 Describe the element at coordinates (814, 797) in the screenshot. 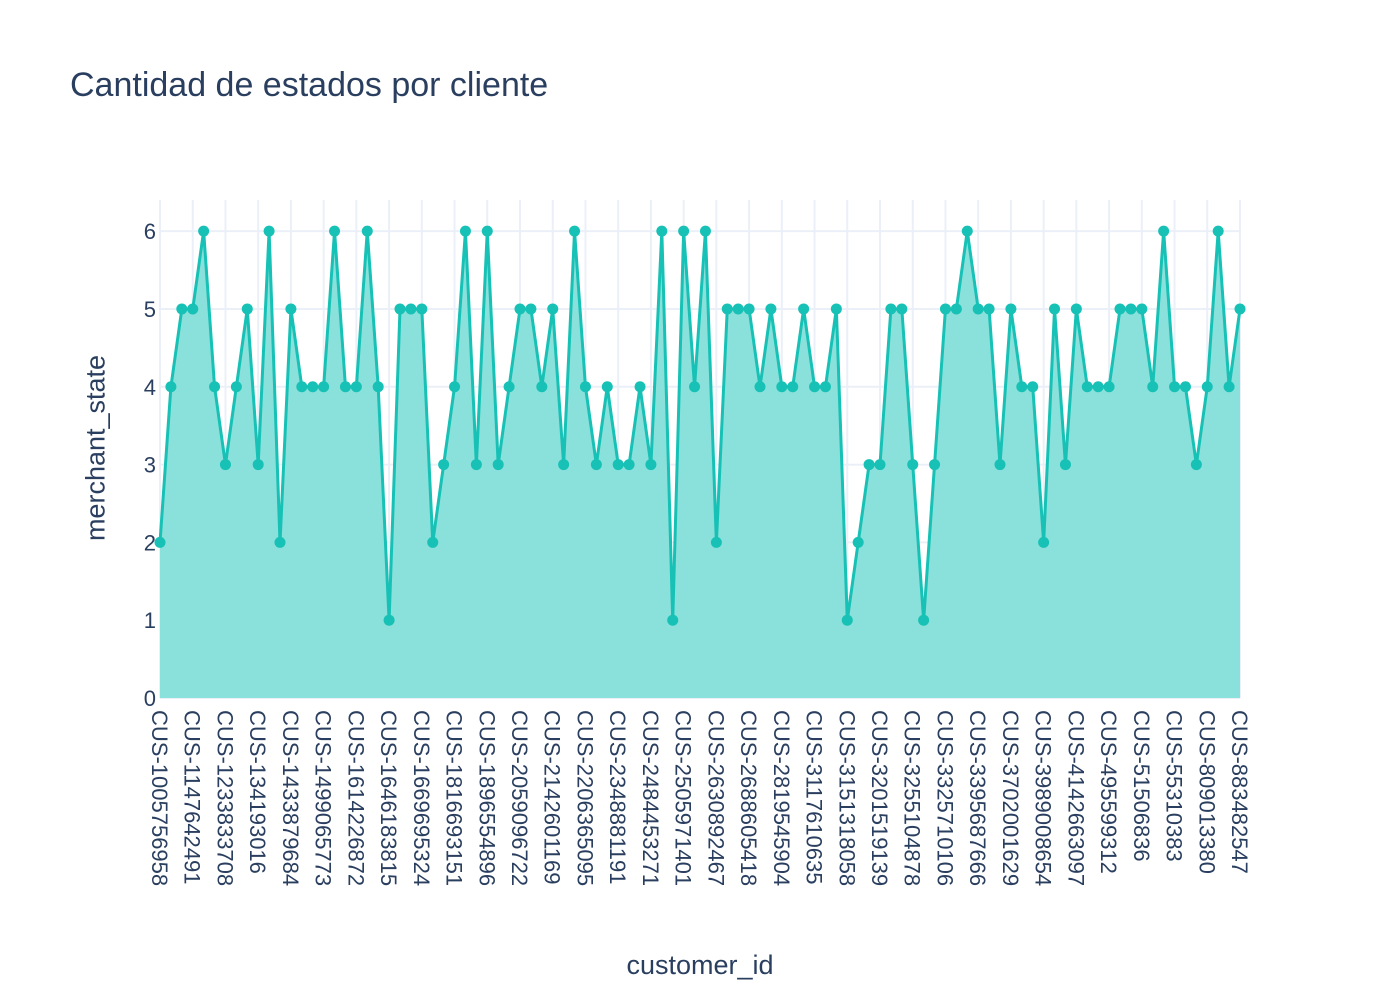

I see `x-tick-label: CUS-3117610635` at that location.